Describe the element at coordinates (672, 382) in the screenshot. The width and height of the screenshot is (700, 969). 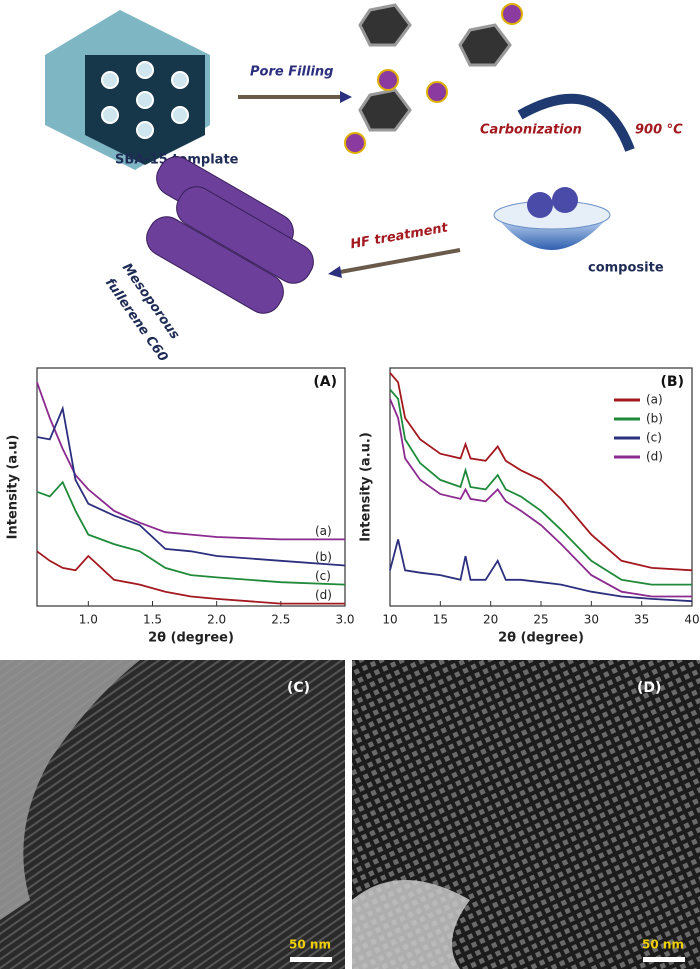
I see `panel-label: (B)` at that location.